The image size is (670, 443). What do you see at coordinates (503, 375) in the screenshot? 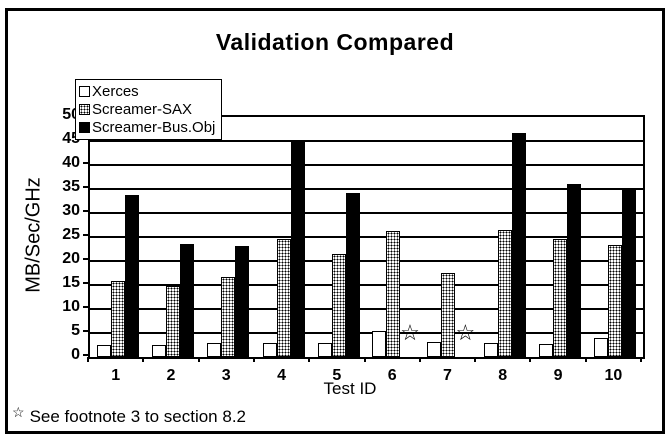
I see `x-tick-label: 8` at bounding box center [503, 375].